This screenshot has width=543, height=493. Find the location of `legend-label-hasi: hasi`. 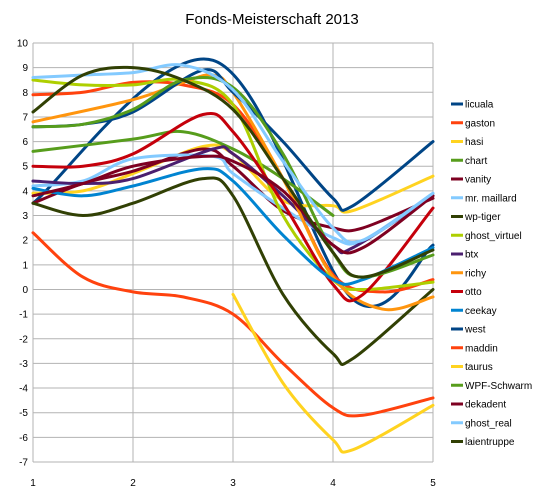

legend-label-hasi: hasi is located at coordinates (474, 142).